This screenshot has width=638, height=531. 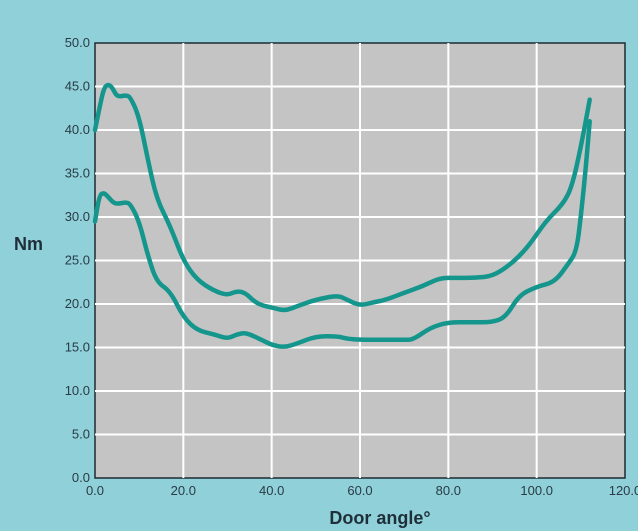 I want to click on y-tick-label: 15.0, so click(x=77, y=347).